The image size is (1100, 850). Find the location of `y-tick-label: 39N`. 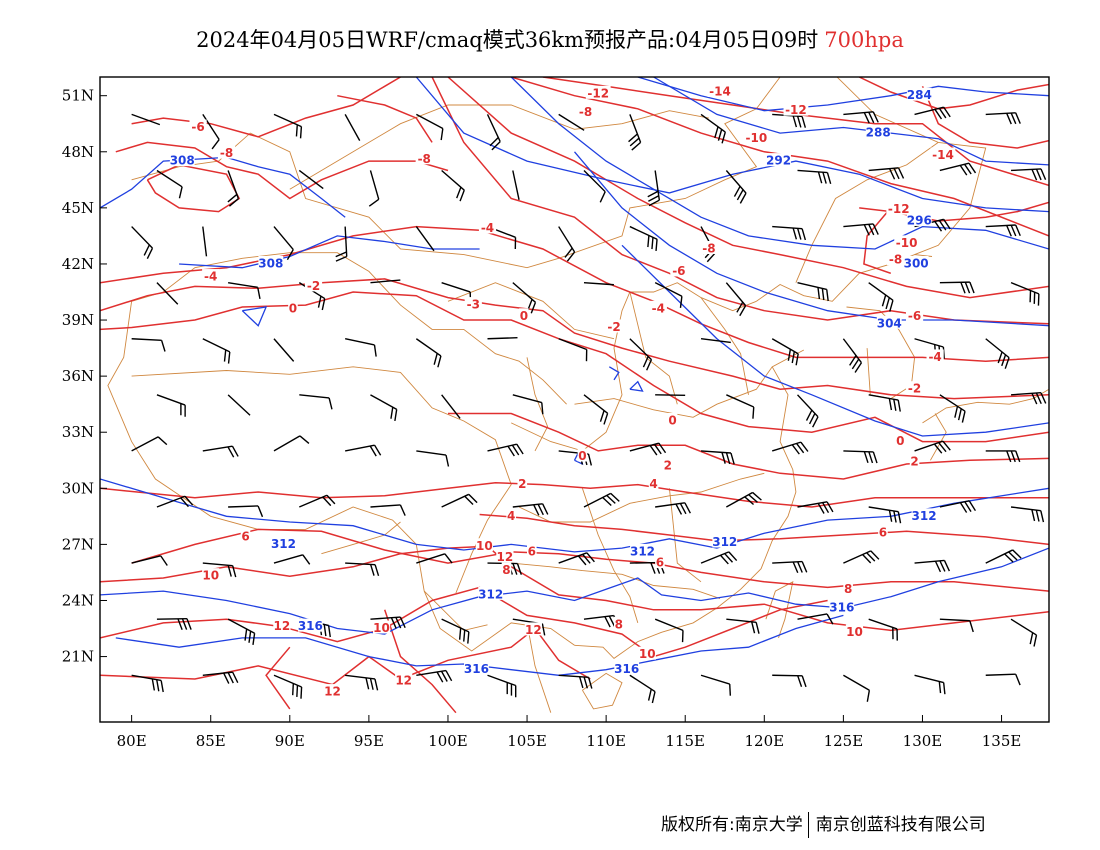

y-tick-label: 39N is located at coordinates (78, 320).